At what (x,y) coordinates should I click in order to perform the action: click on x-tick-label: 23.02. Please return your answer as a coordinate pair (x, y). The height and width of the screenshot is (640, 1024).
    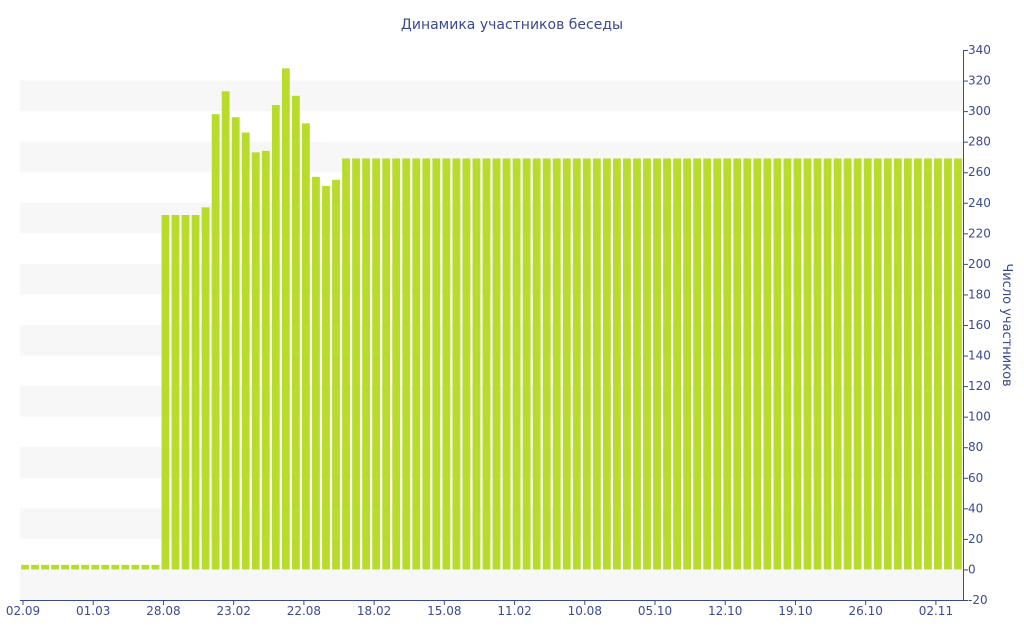
    Looking at the image, I should click on (233, 611).